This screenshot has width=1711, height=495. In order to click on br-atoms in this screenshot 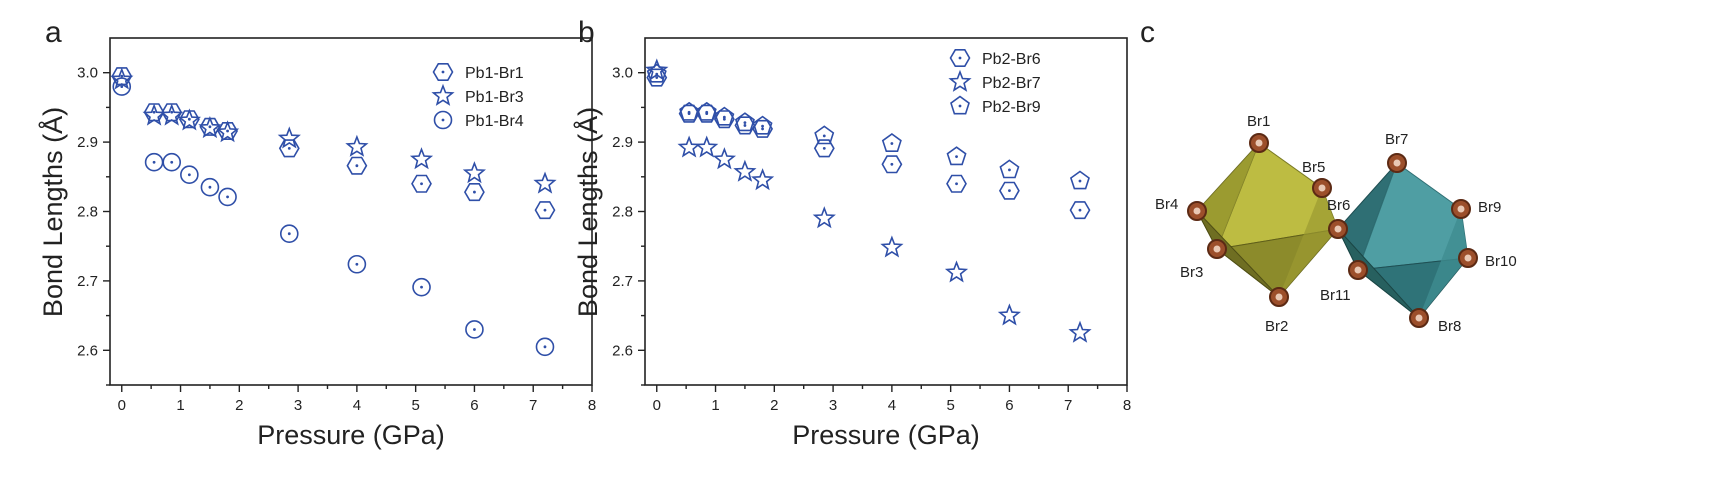, I will do `click(1332, 230)`.